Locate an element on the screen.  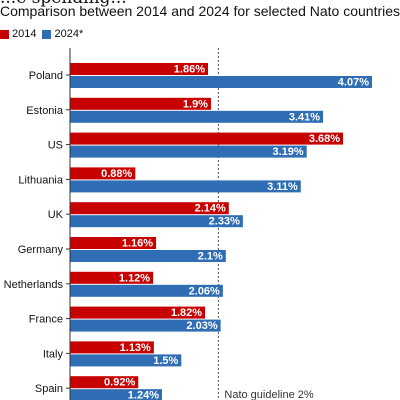
data-label-2014-estonia: 1.9% is located at coordinates (195, 104).